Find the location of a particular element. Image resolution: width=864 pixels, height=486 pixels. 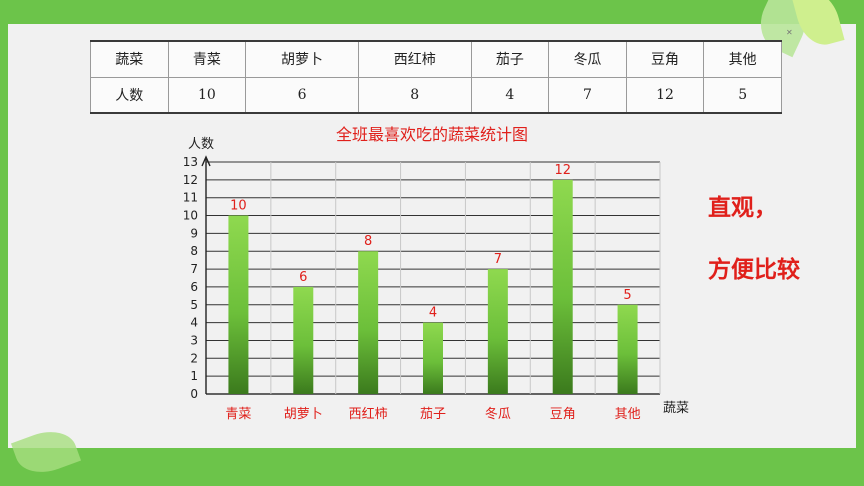

y-tick-label: 12 is located at coordinates (190, 180).